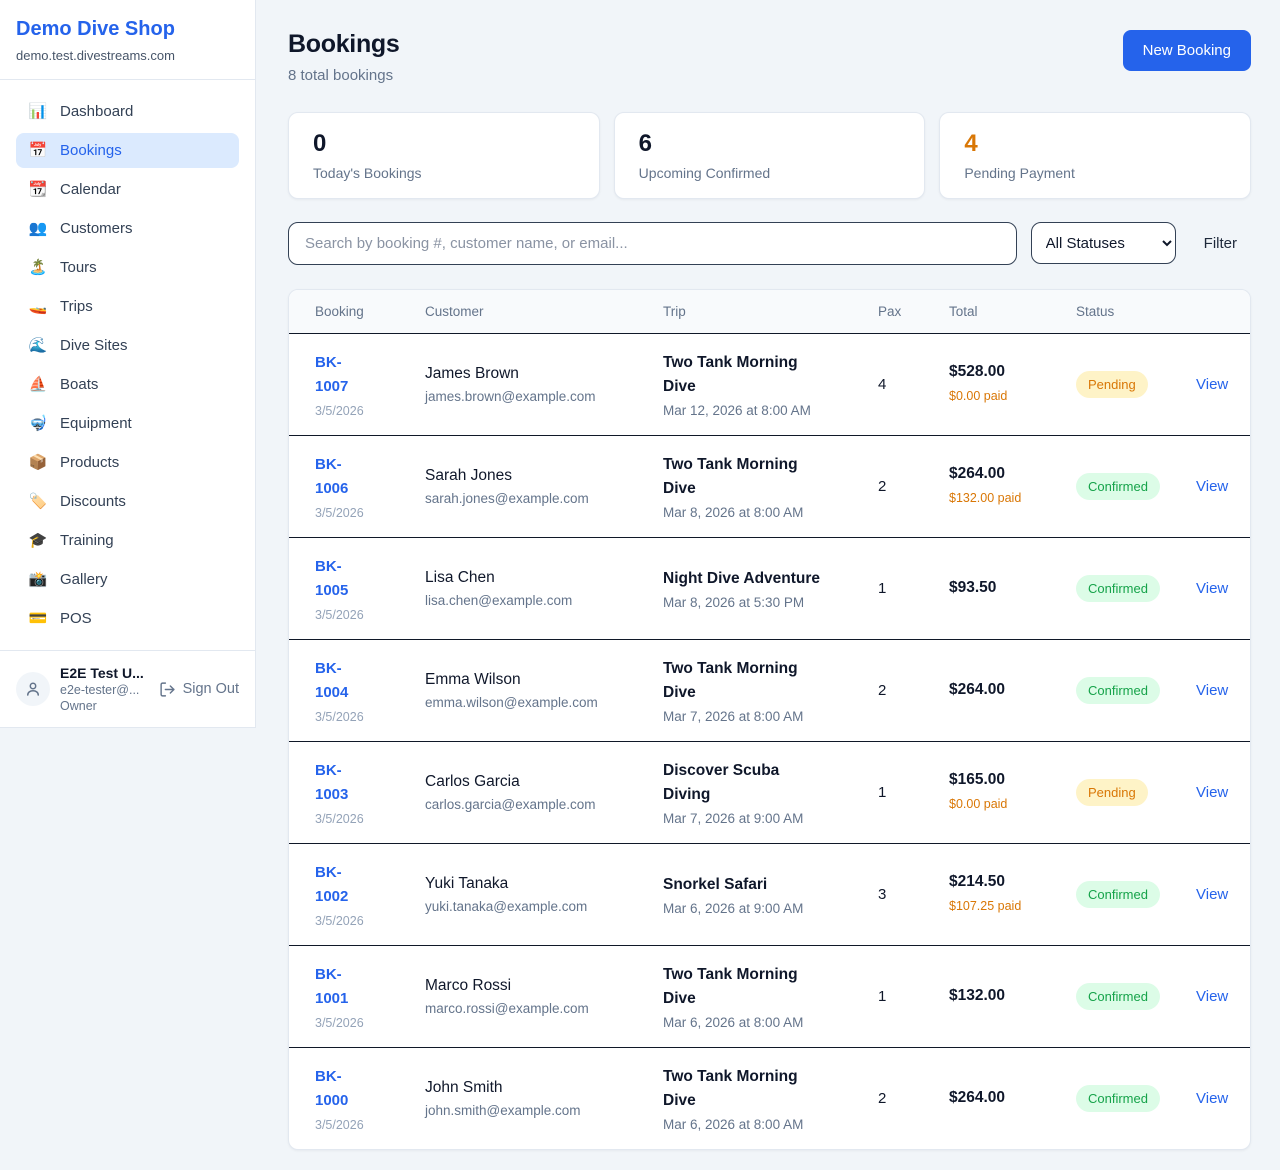 This screenshot has height=1170, width=1280. I want to click on nav-item-label: Bookings, so click(91, 150).